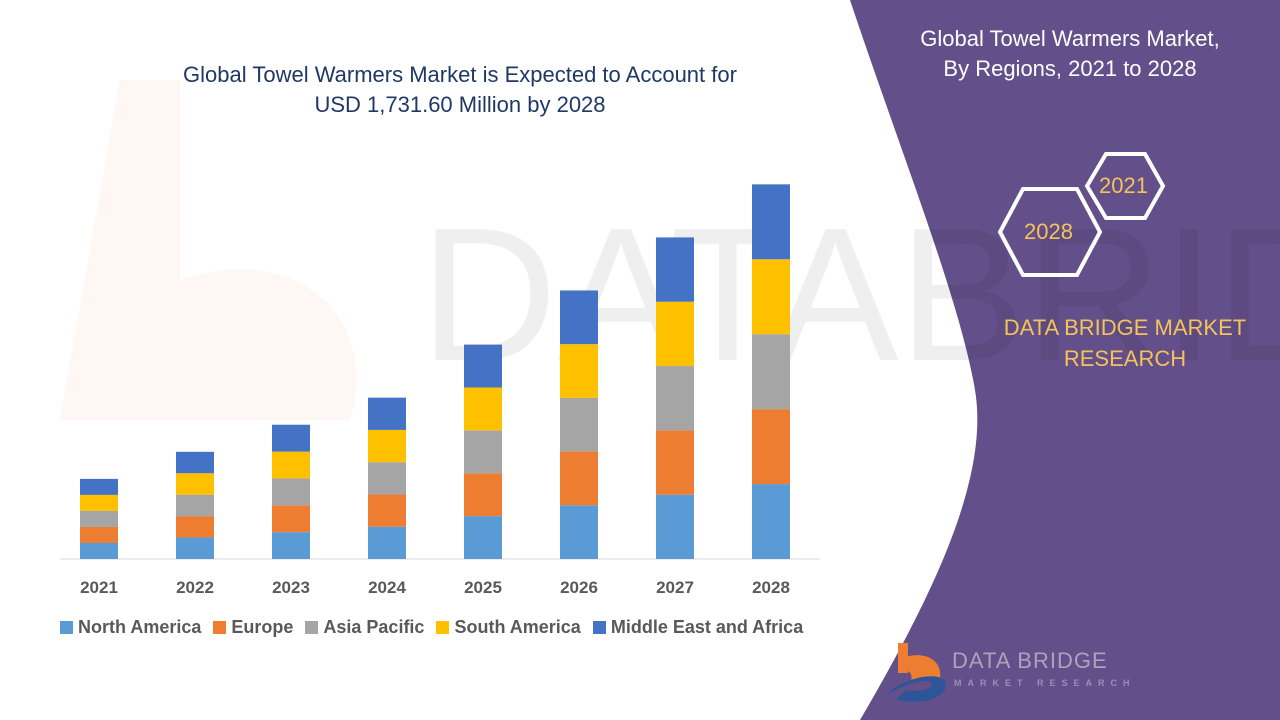 The image size is (1280, 720). Describe the element at coordinates (771, 447) in the screenshot. I see `bar-segment-2028-europe` at that location.